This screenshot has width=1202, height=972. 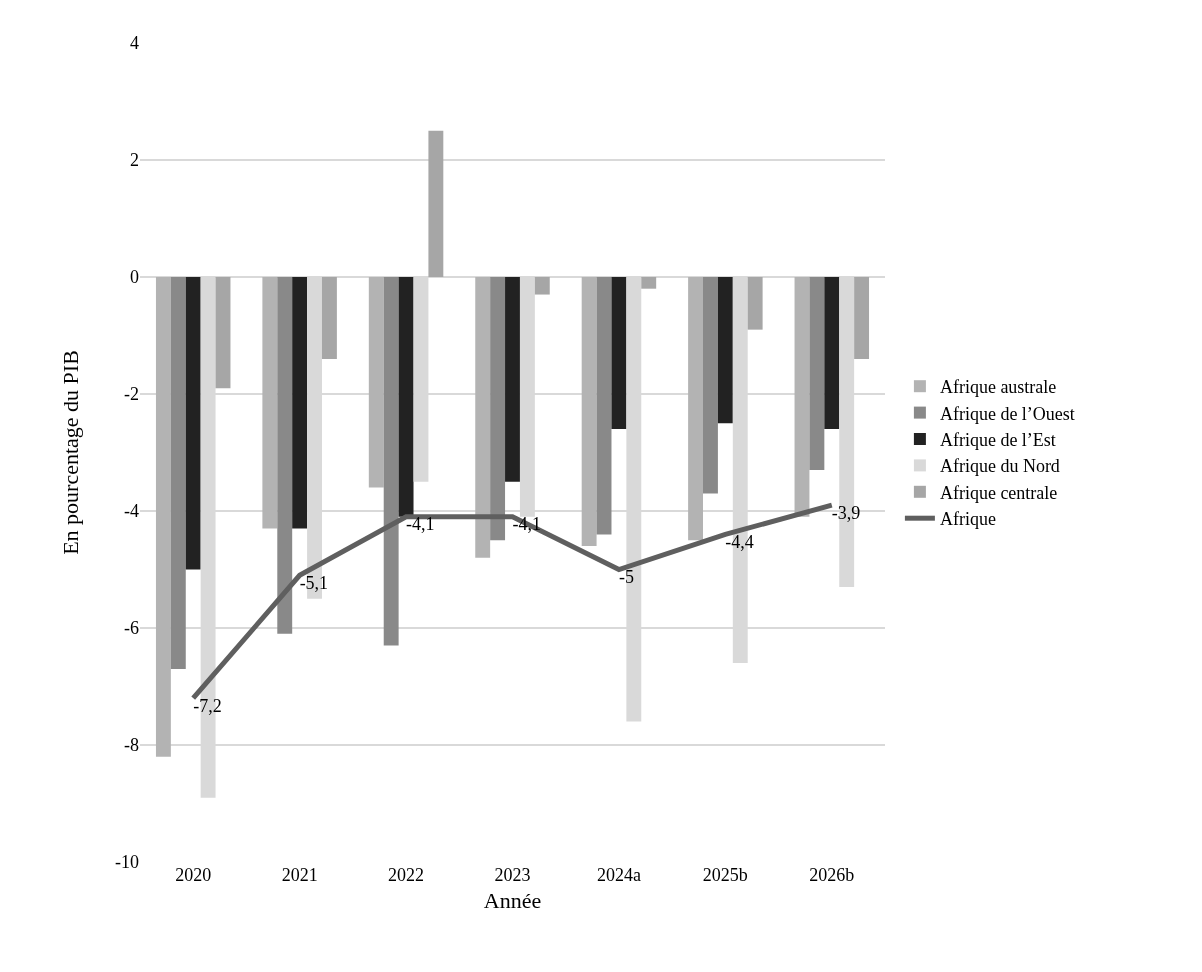 I want to click on legend-label: Afrique du Nord, so click(x=999, y=466).